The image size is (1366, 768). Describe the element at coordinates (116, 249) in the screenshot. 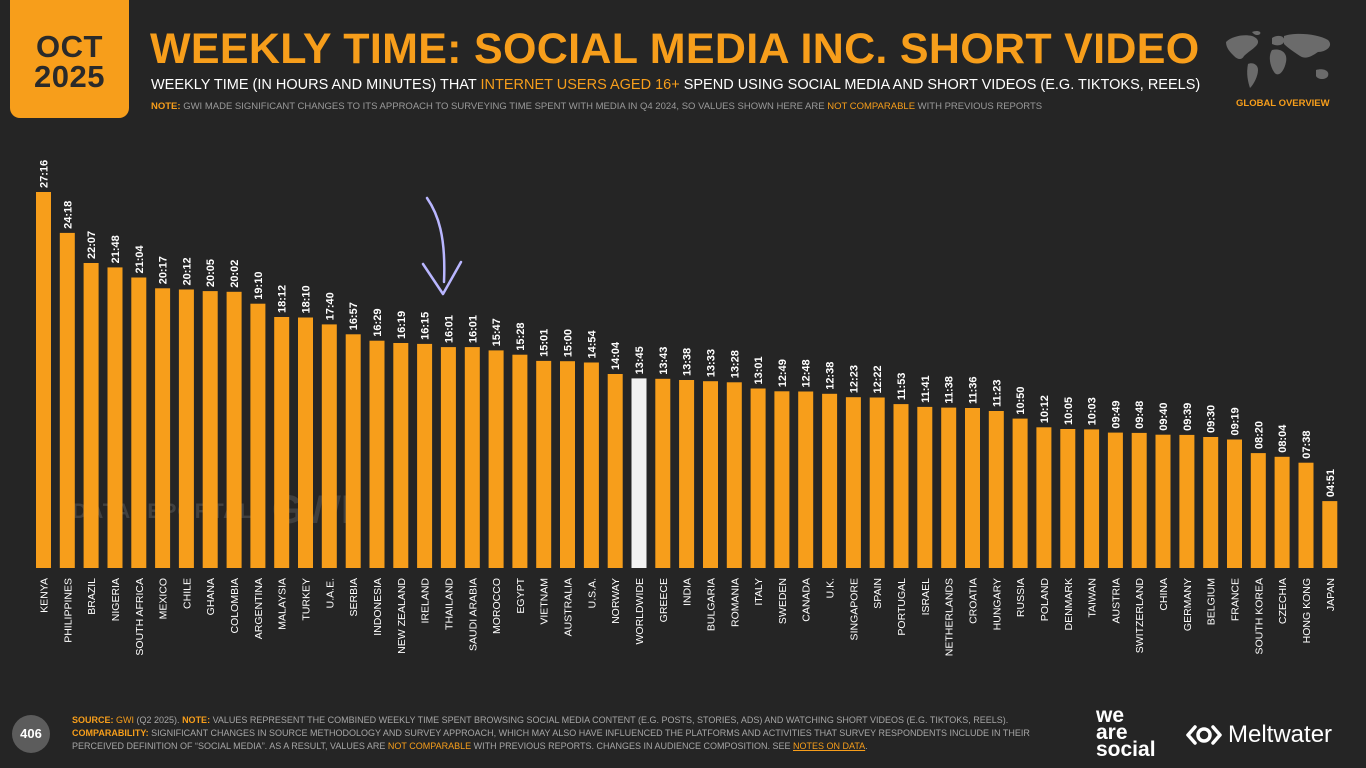

I see `value-label: 21:48` at that location.